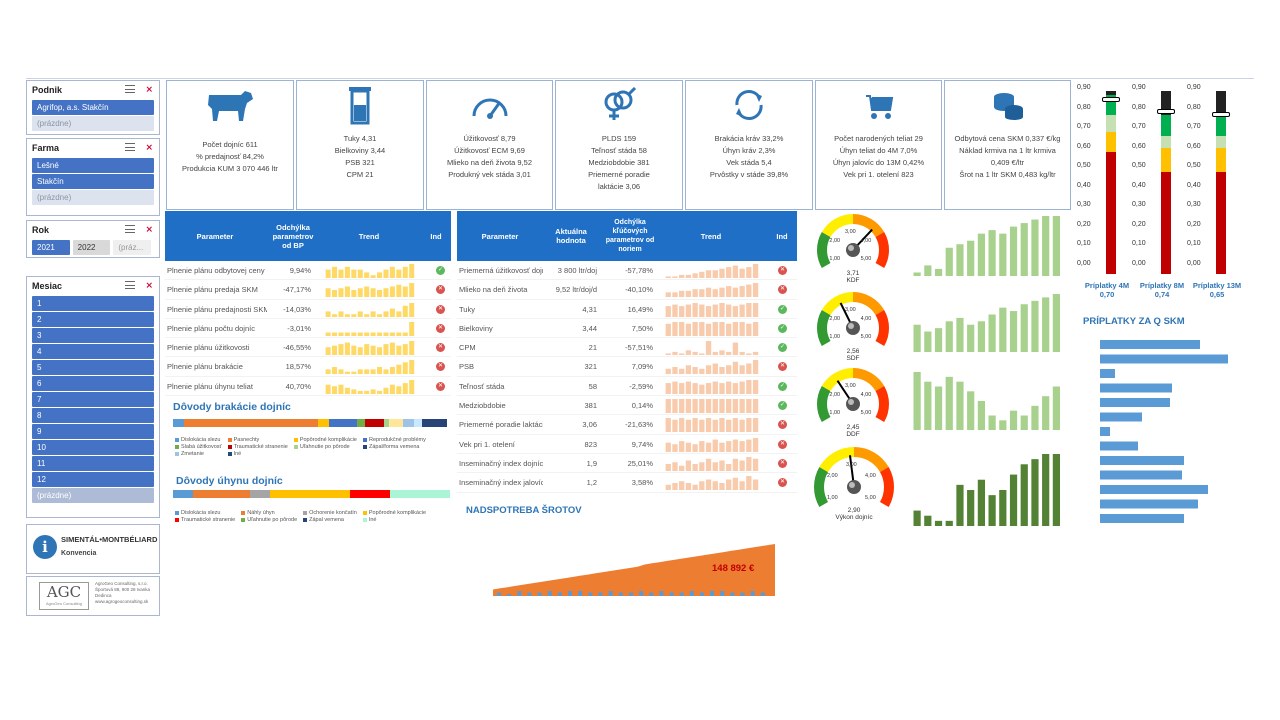 This screenshot has height=720, width=1280. I want to click on slicer-item: 8, so click(93, 415).